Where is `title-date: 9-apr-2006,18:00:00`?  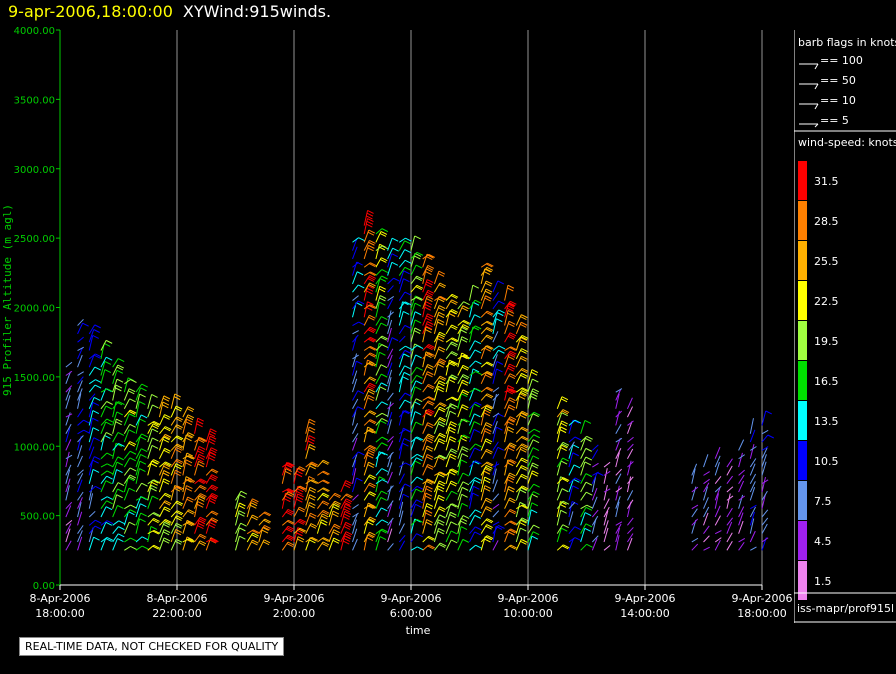
title-date: 9-apr-2006,18:00:00 is located at coordinates (90, 11).